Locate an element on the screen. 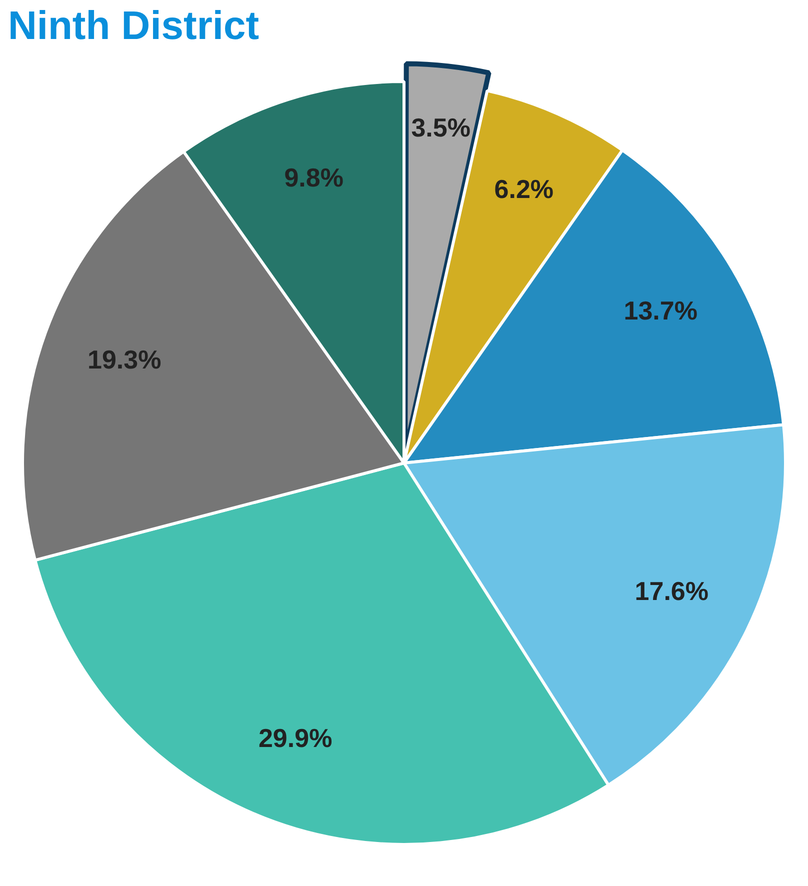  data-label: 17.6% is located at coordinates (671, 591).